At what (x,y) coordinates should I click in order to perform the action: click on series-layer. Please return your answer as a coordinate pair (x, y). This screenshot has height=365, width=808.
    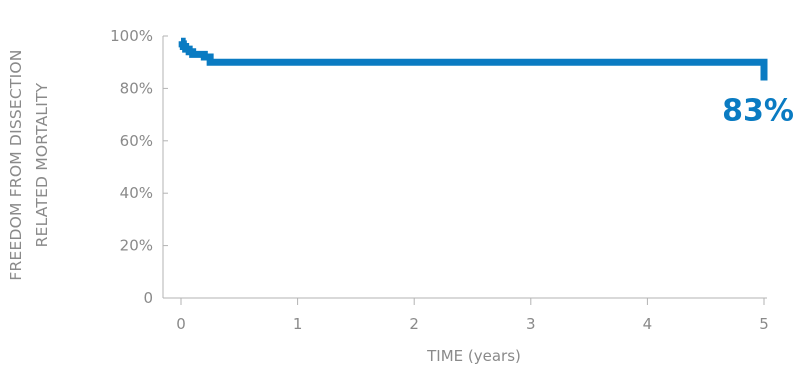
    Looking at the image, I should click on (473, 59).